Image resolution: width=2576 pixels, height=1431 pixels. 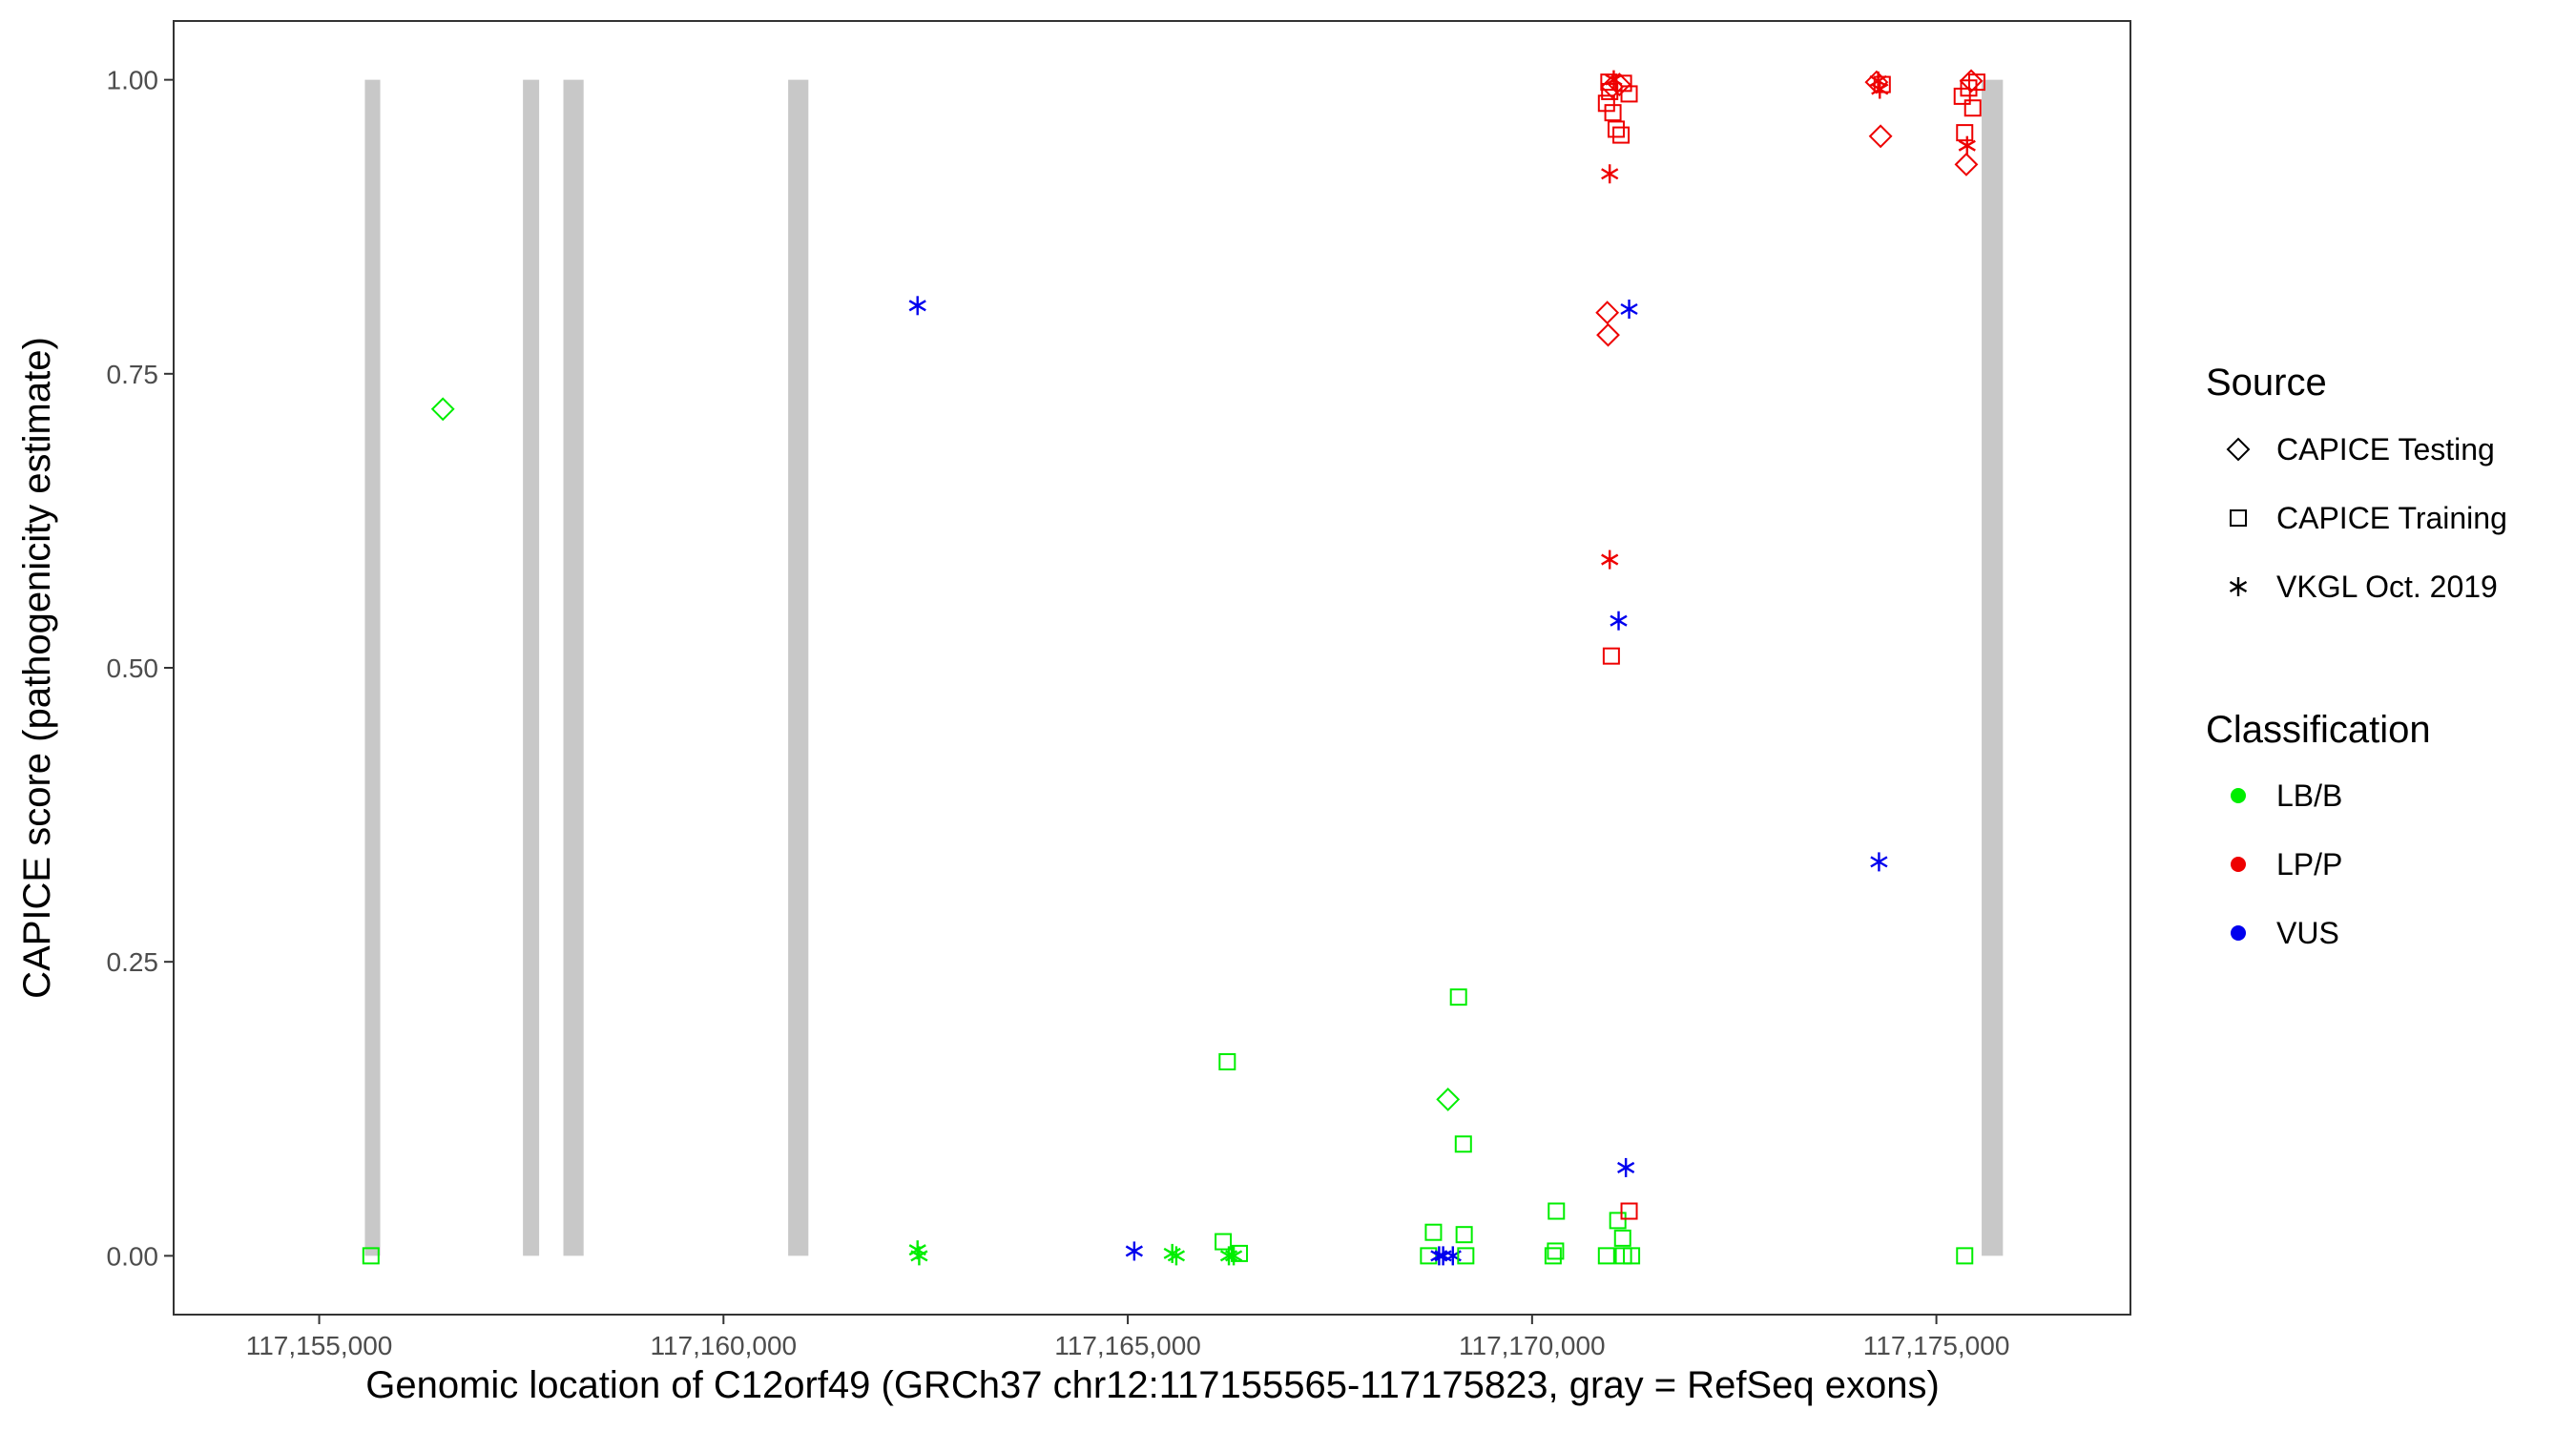 What do you see at coordinates (2387, 587) in the screenshot?
I see `legend-source-label: VKGL Oct. 2019` at bounding box center [2387, 587].